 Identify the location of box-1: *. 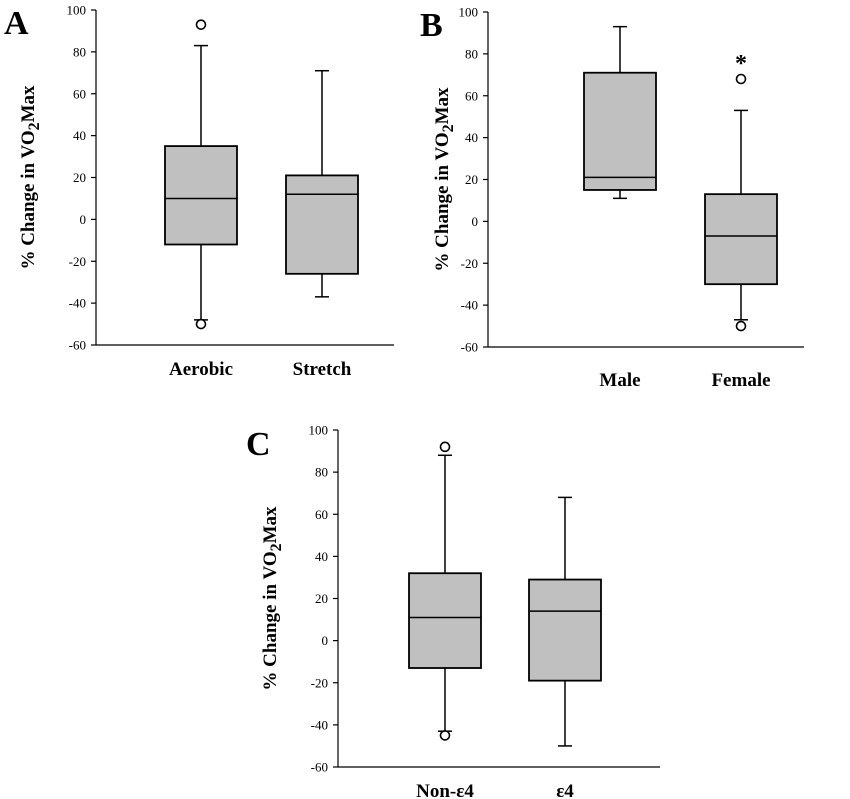
(741, 191).